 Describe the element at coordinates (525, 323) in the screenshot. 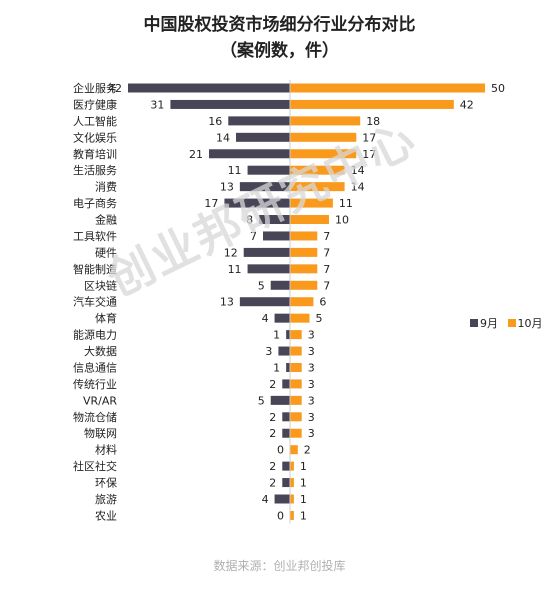

I see `legend-item-oct: 10月` at that location.